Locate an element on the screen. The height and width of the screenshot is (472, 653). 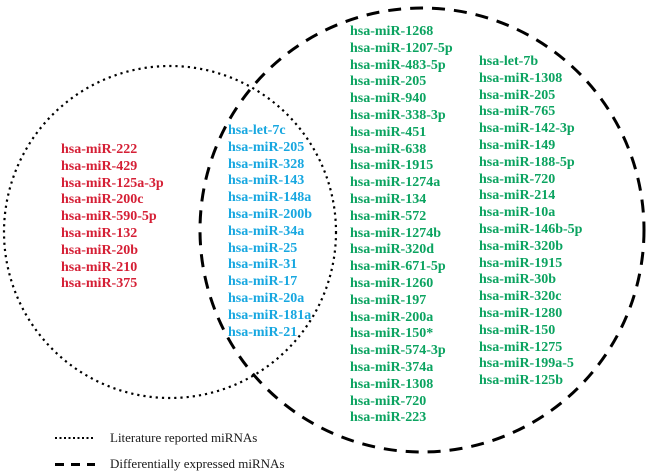
mirna-label: hsa-miR-150* is located at coordinates (392, 334).